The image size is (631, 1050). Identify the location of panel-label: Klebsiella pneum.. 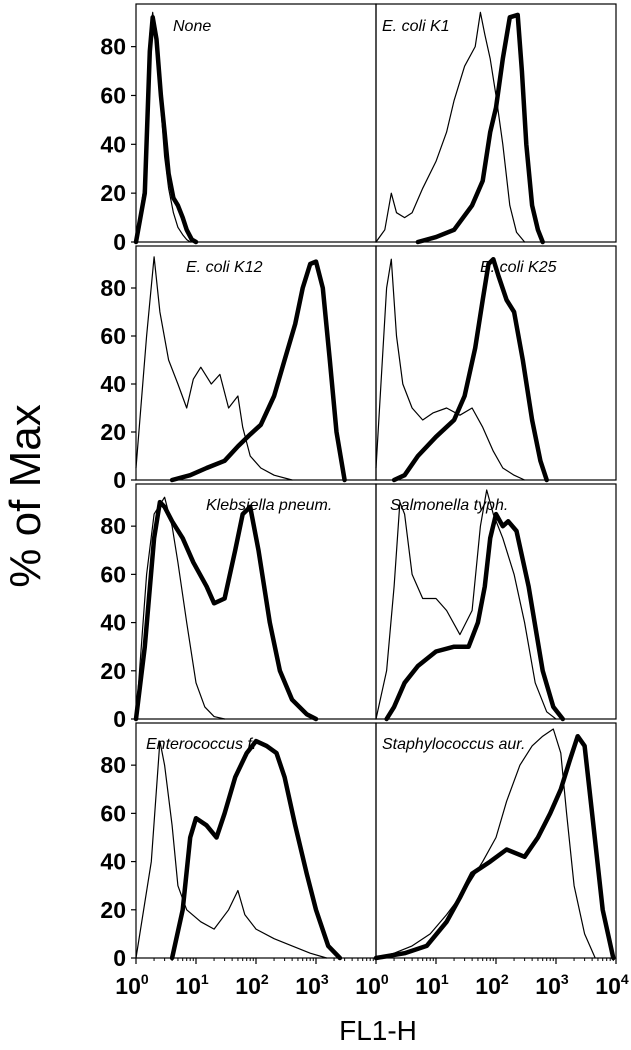
(269, 505).